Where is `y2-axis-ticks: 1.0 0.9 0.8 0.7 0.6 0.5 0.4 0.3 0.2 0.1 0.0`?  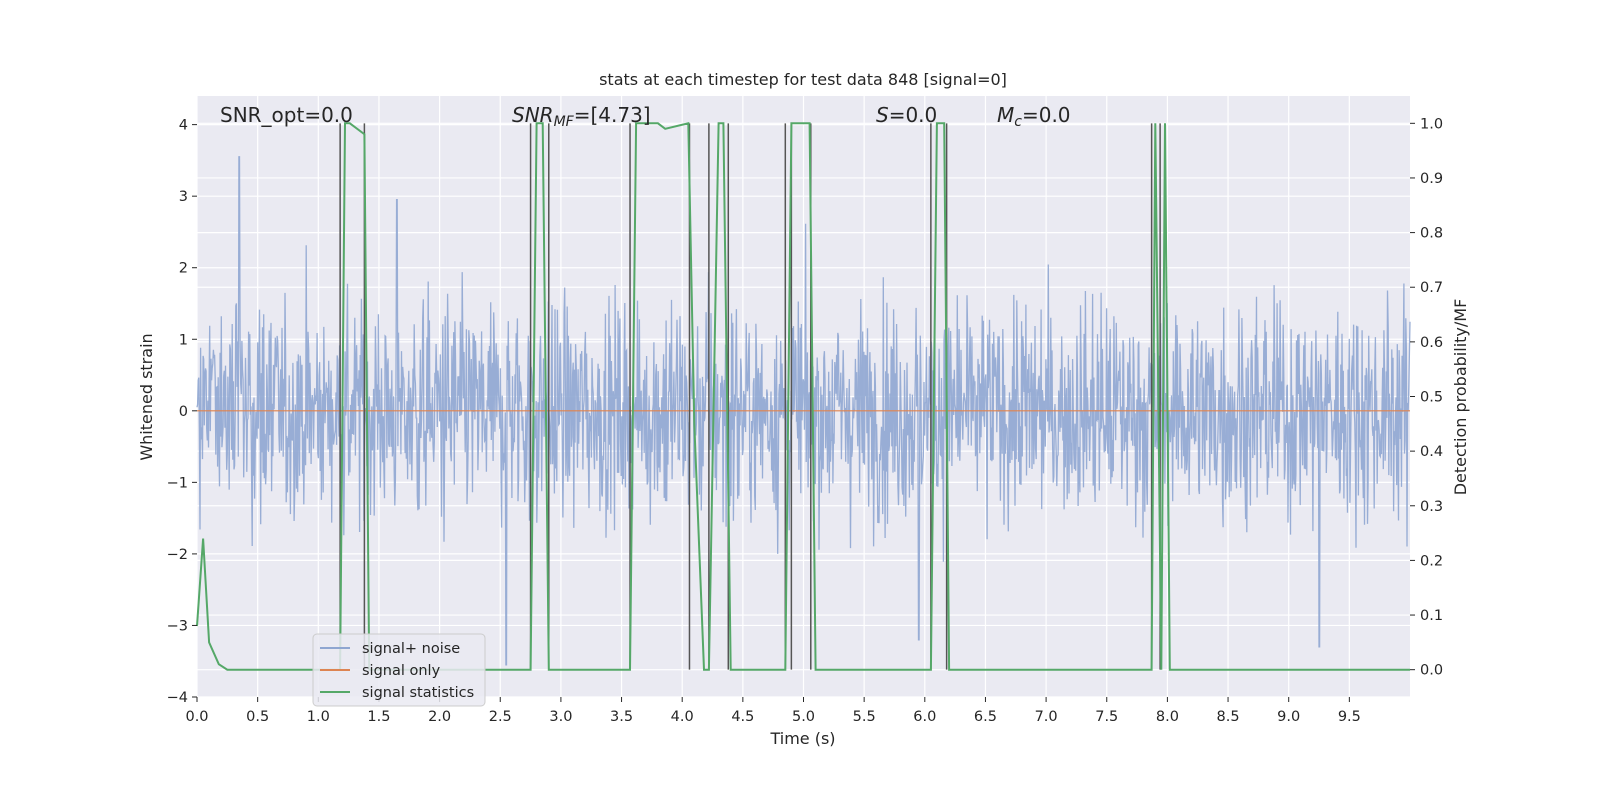
y2-axis-ticks: 1.0 0.9 0.8 0.7 0.6 0.5 0.4 0.3 0.2 0.1 0.0 is located at coordinates (1426, 397).